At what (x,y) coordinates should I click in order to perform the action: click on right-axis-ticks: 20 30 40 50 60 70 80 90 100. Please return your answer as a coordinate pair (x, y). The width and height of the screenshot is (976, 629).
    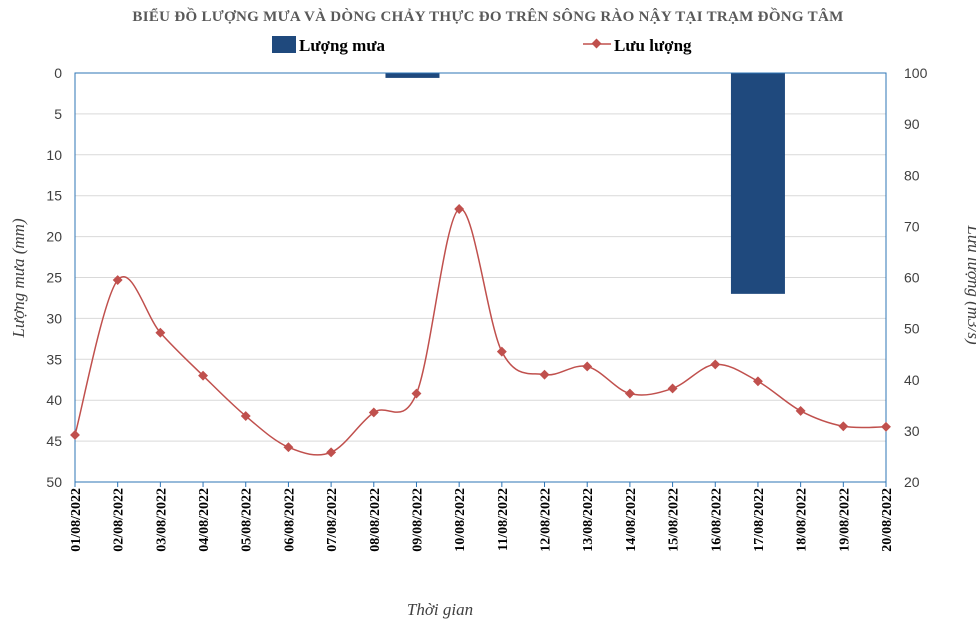
    Looking at the image, I should click on (916, 277).